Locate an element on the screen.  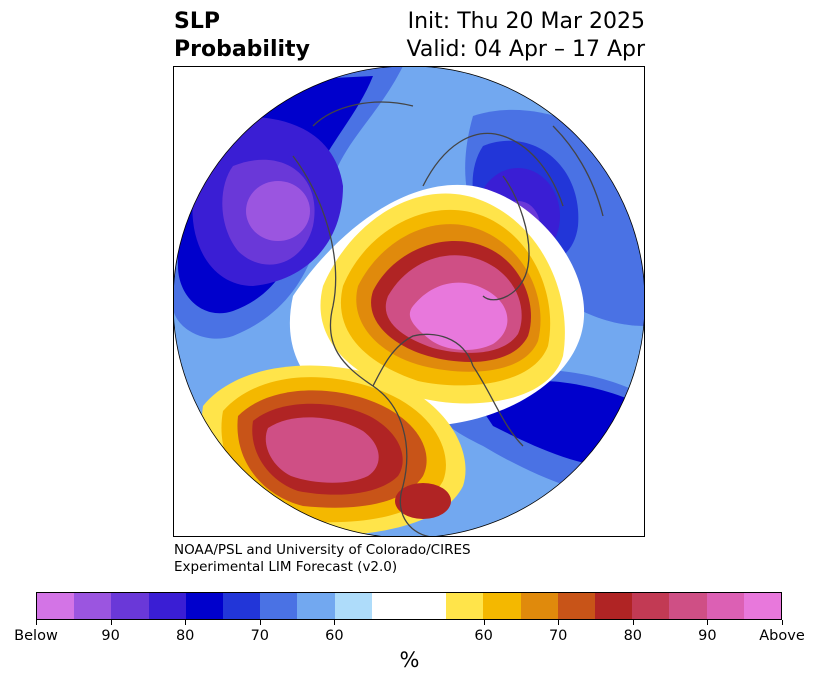
colorbar is located at coordinates (409, 606).